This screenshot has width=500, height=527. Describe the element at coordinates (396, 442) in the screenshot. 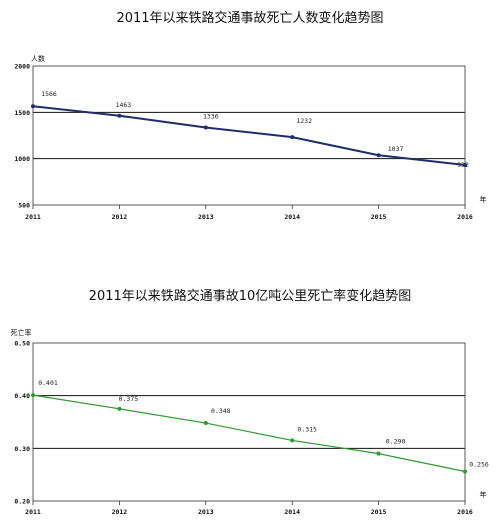

I see `data-label: 0.290` at that location.